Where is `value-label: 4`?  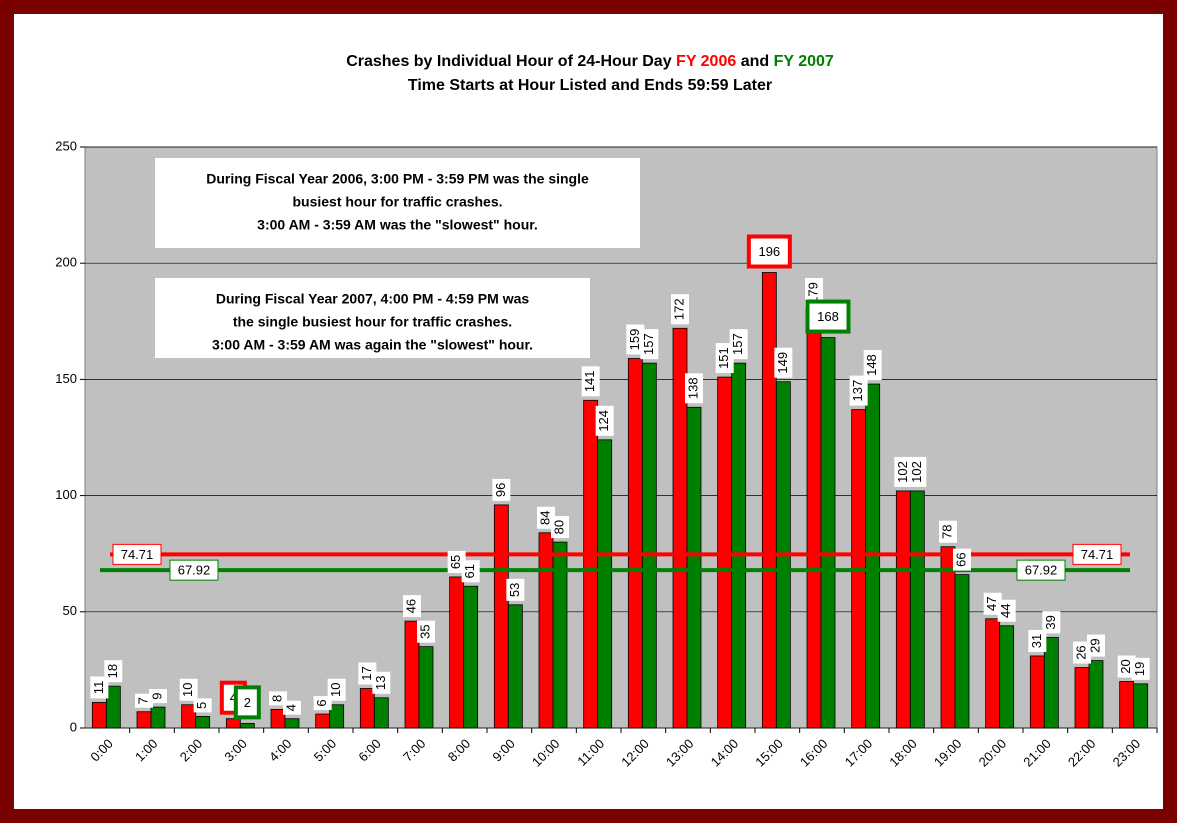 value-label: 4 is located at coordinates (233, 697).